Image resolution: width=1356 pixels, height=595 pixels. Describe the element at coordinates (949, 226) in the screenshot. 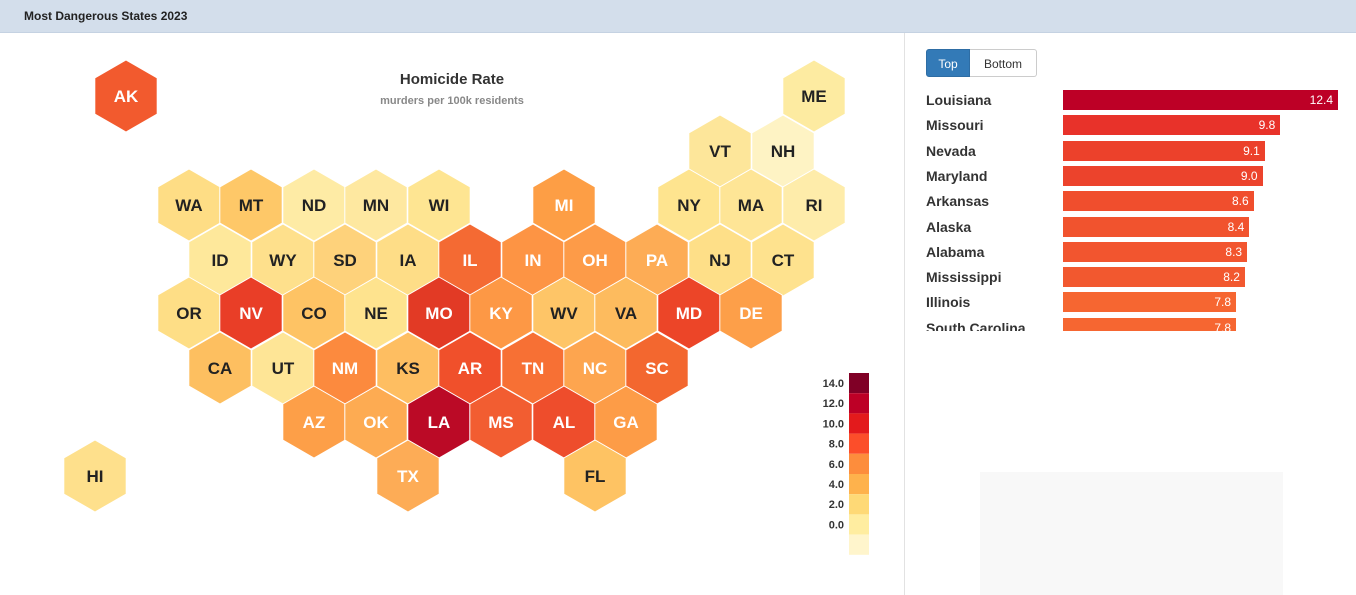

I see `ranking-state-name: Alaska` at that location.